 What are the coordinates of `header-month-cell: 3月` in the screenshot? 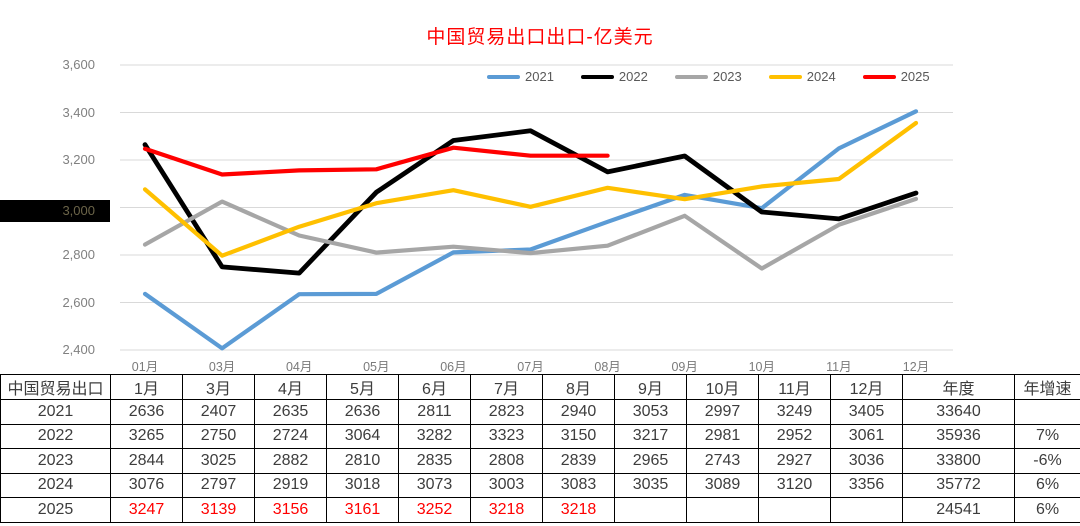 It's located at (218, 387).